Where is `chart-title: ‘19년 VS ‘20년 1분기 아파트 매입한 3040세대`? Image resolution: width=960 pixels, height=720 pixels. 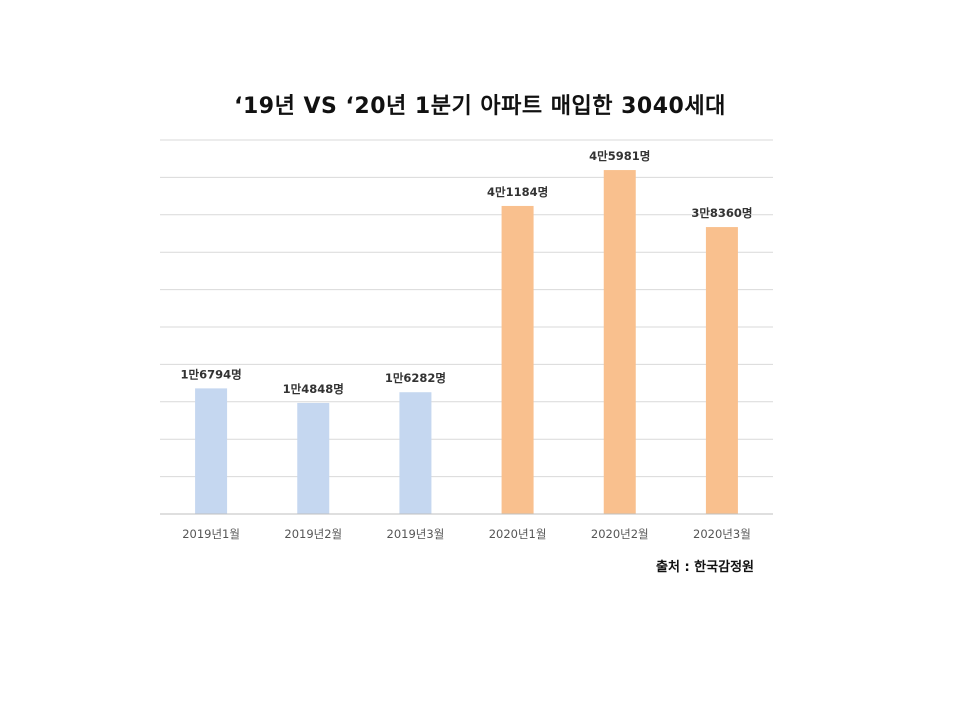 chart-title: ‘19년 VS ‘20년 1분기 아파트 매입한 3040세대 is located at coordinates (480, 106).